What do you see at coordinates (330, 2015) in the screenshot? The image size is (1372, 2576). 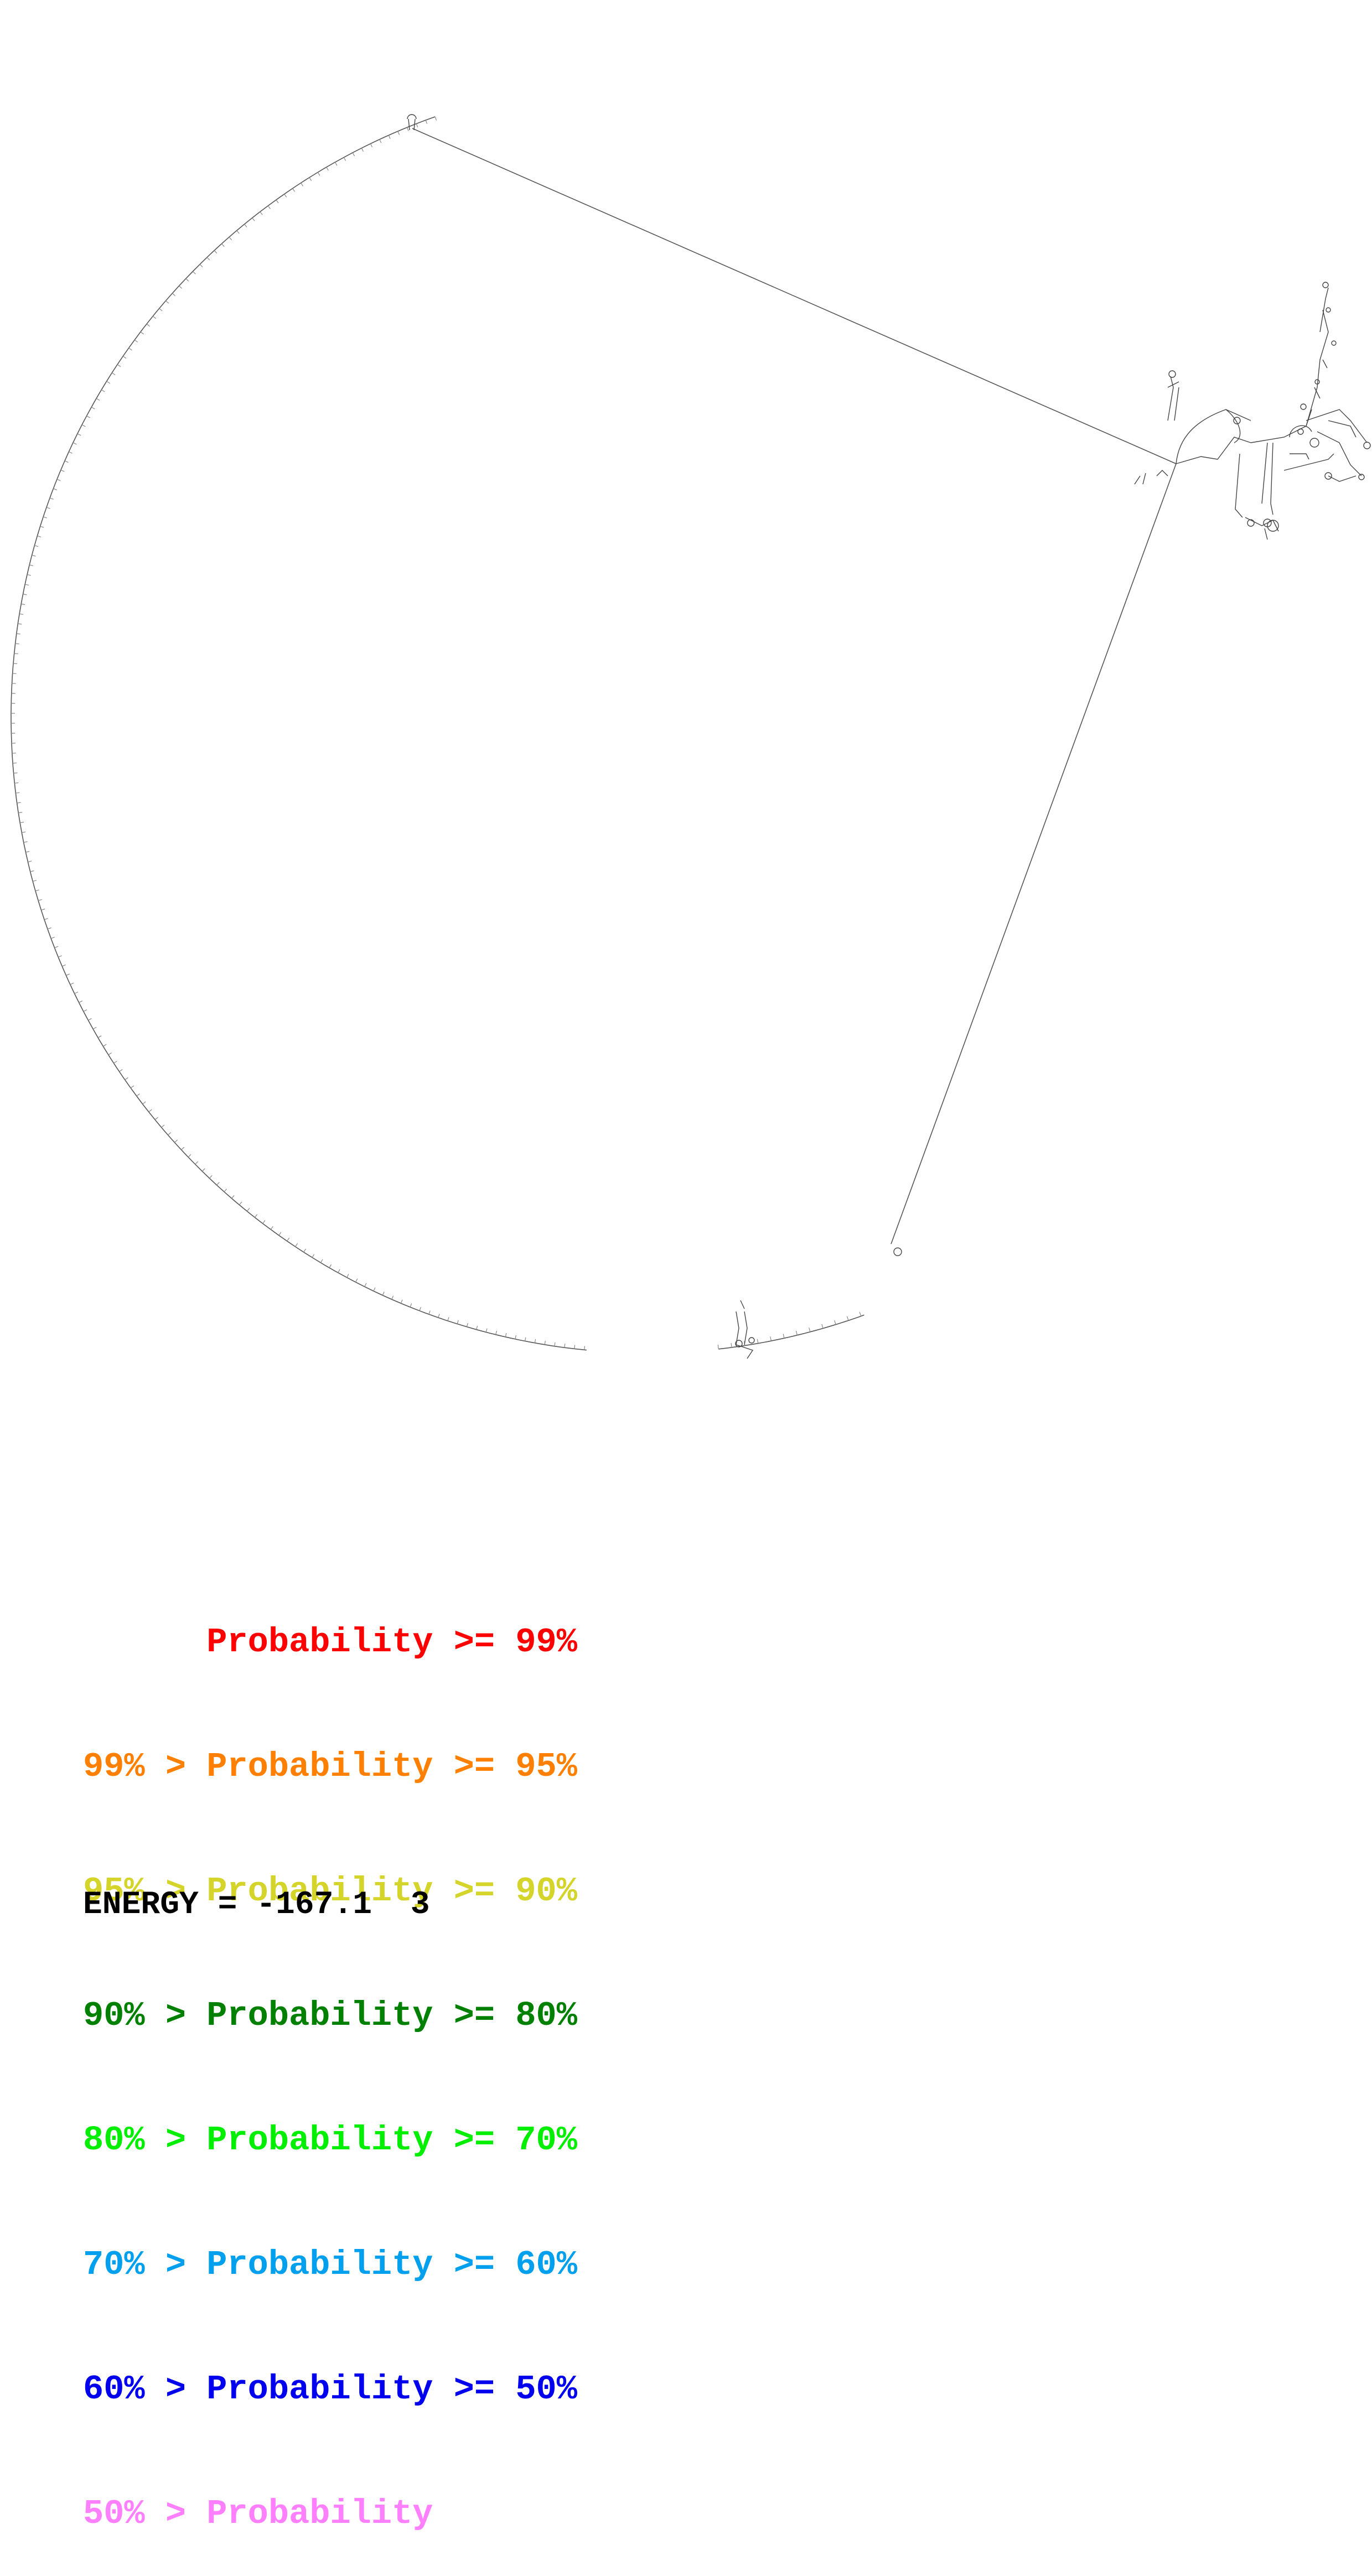 I see `legend-row-80: 90% > Probability >= 80%` at bounding box center [330, 2015].